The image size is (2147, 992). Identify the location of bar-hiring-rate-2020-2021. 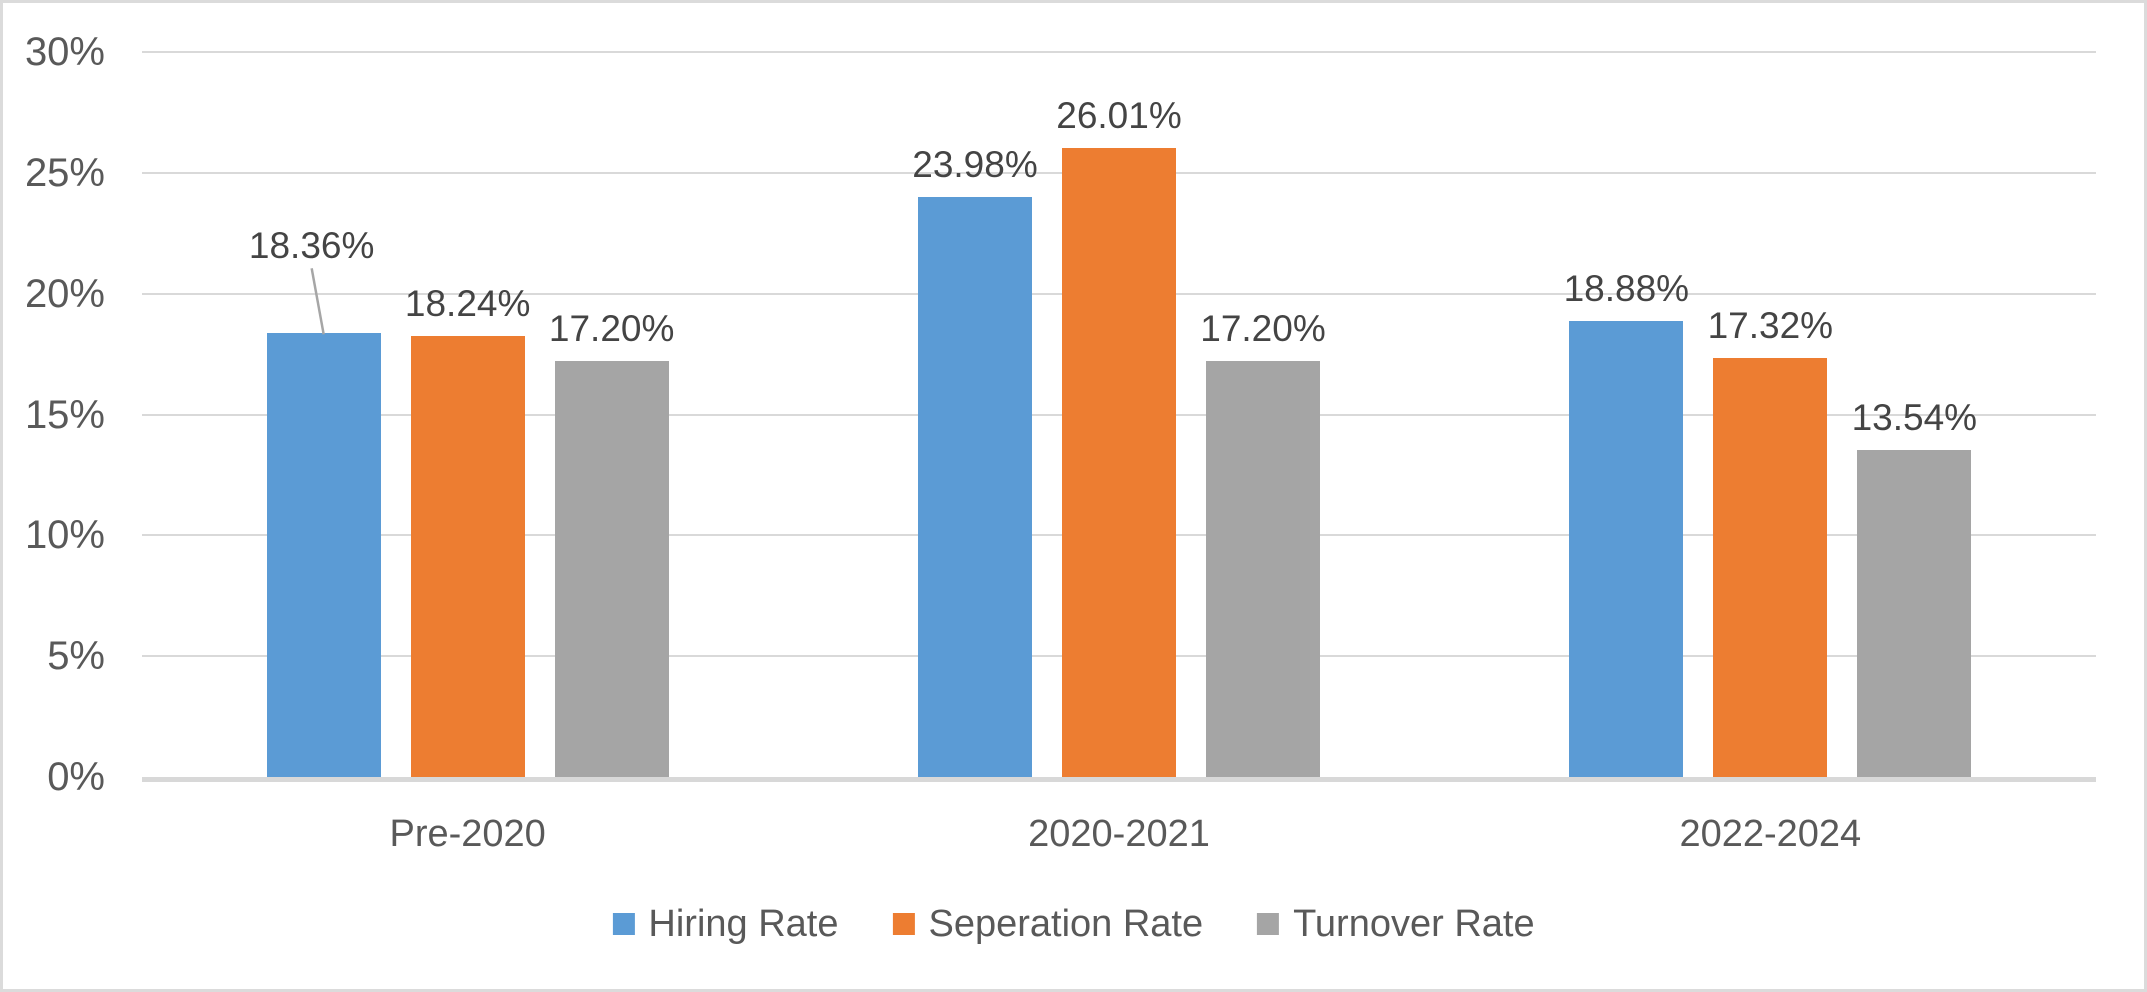
(975, 487).